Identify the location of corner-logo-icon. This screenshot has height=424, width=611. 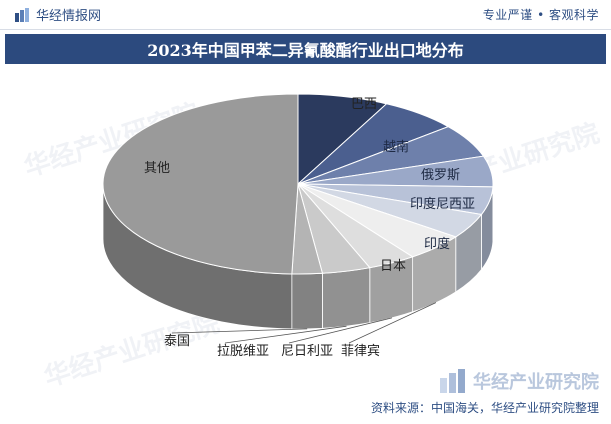
(452, 381).